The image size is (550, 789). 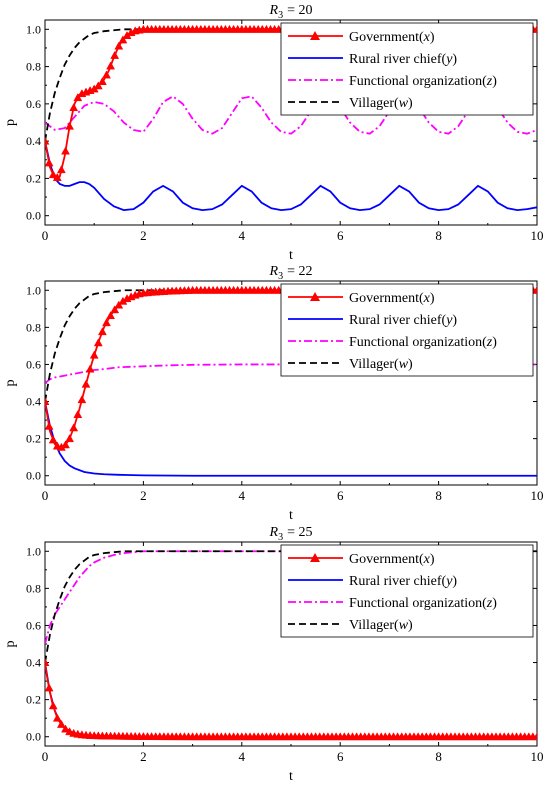 What do you see at coordinates (537, 495) in the screenshot?
I see `x-tick-label: 10` at bounding box center [537, 495].